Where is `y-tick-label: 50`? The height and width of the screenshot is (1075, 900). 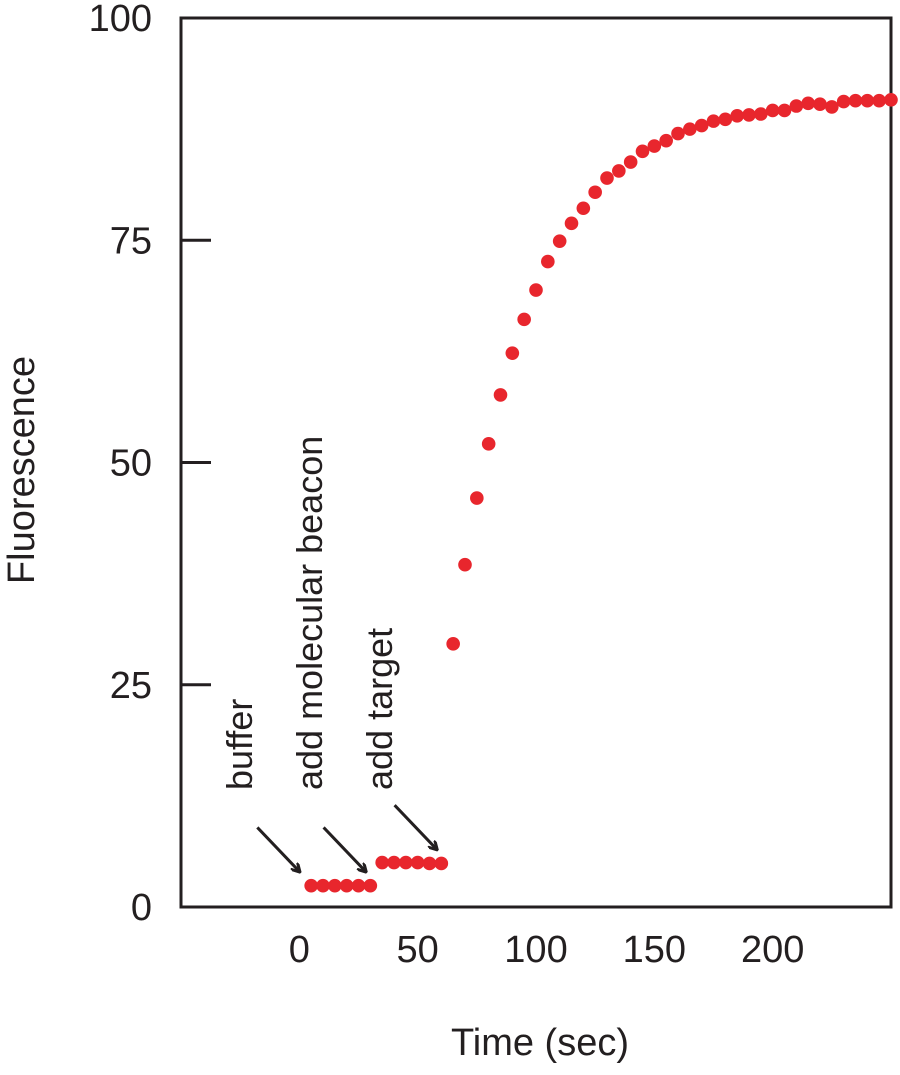 y-tick-label: 50 is located at coordinates (131, 464).